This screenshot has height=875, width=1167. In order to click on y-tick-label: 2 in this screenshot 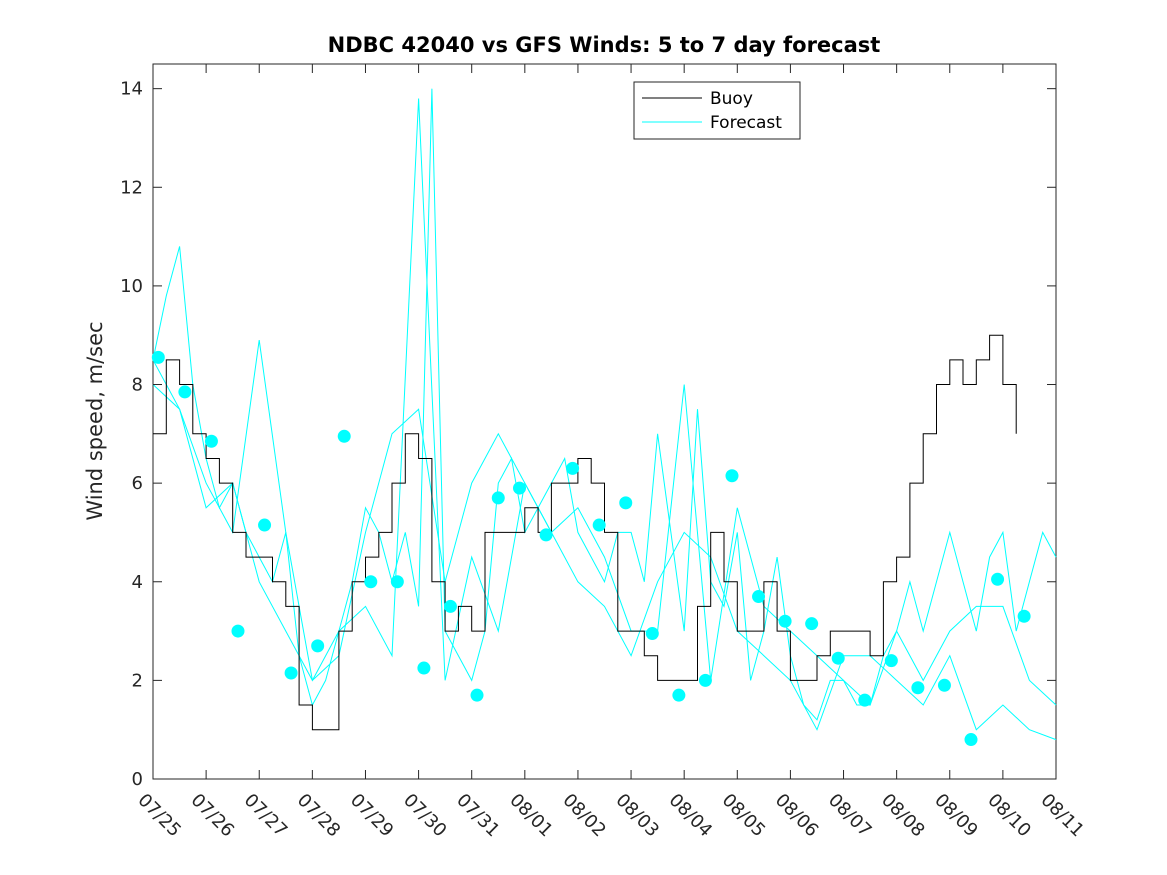, I will do `click(137, 680)`.